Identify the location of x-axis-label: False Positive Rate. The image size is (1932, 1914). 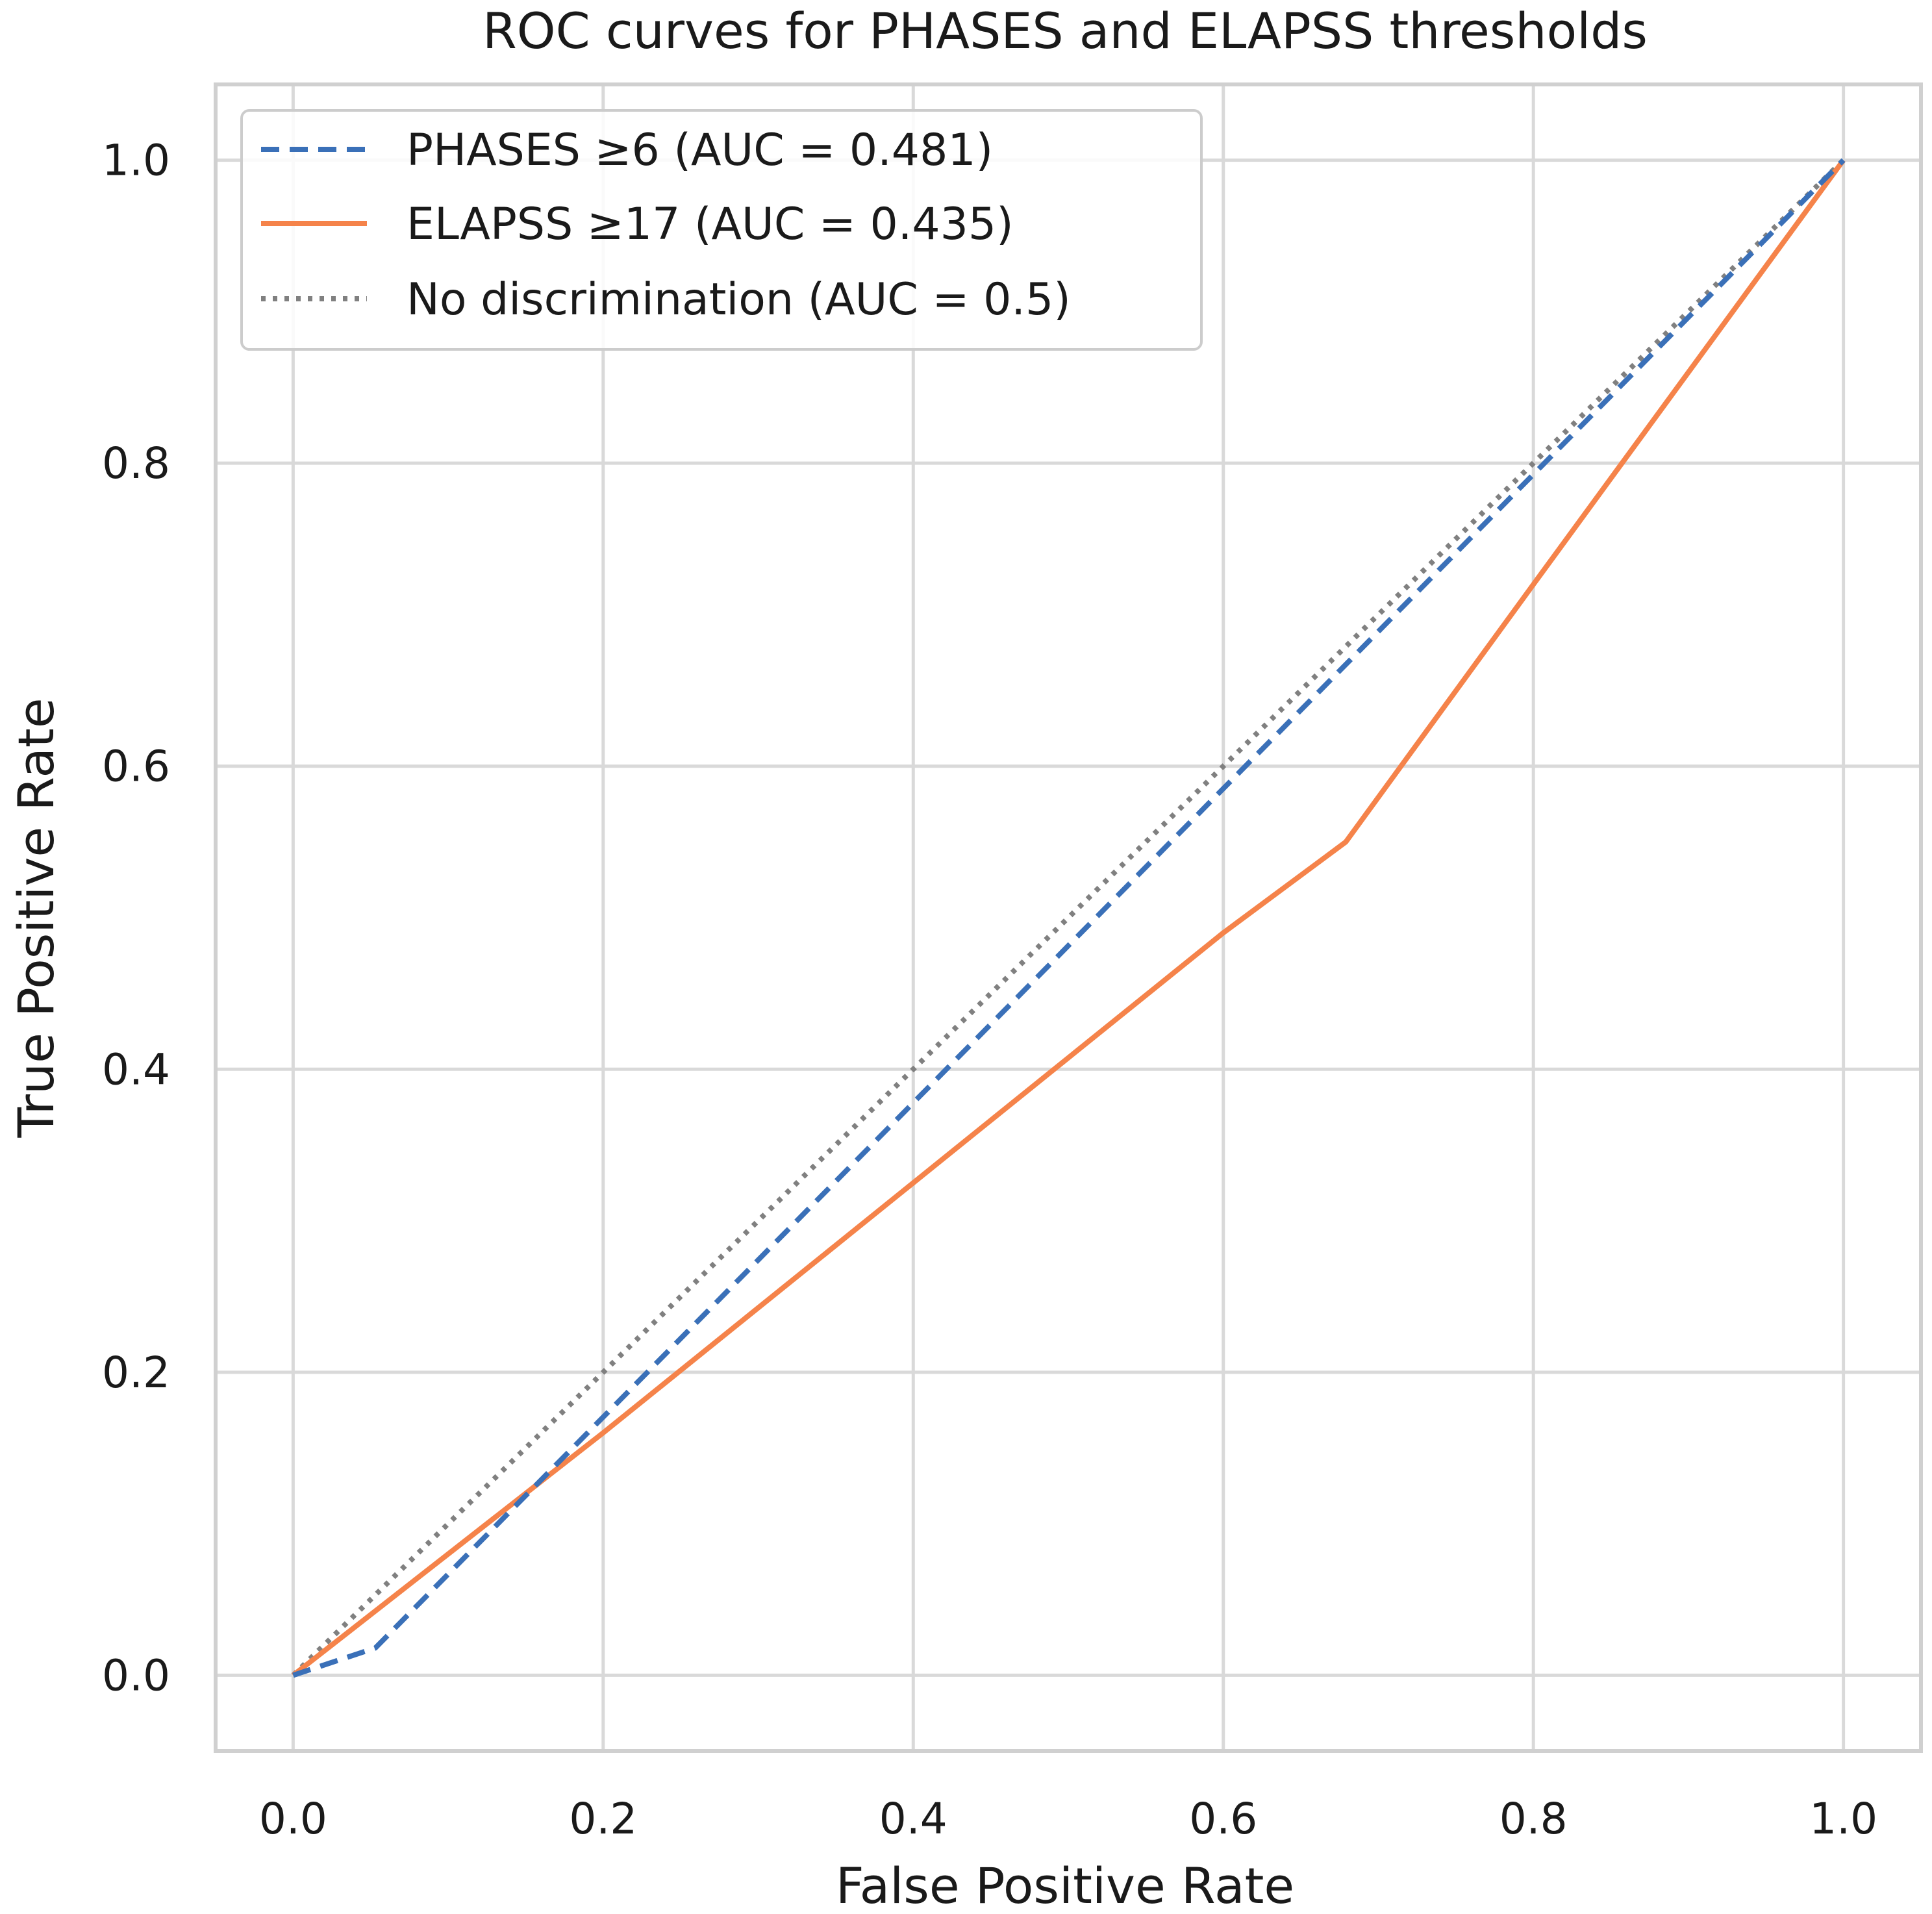
(1065, 1885).